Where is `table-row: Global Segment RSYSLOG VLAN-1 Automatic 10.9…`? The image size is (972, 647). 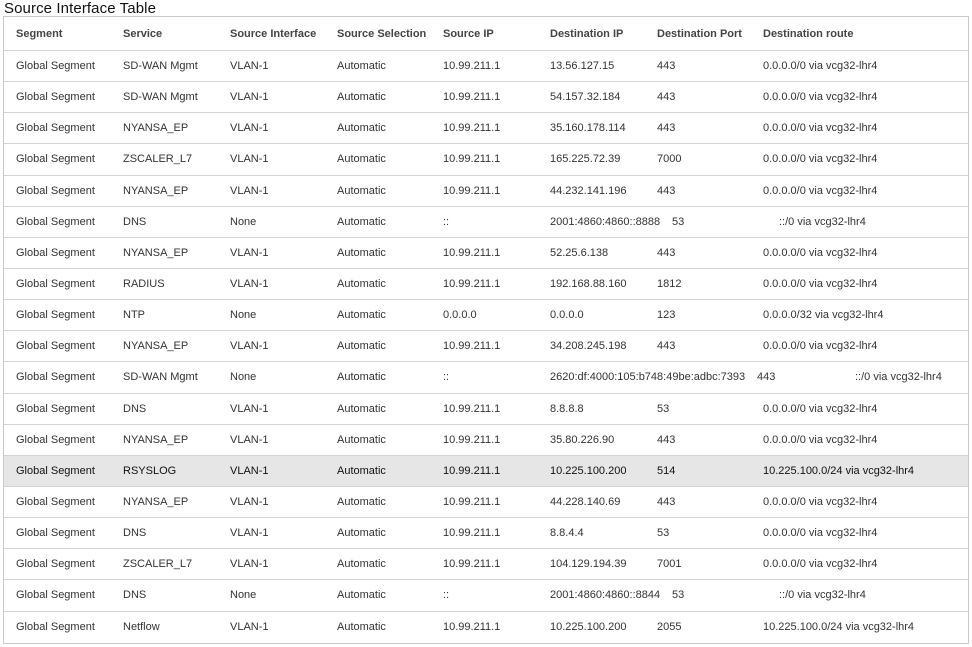 table-row: Global Segment RSYSLOG VLAN-1 Automatic 10.9… is located at coordinates (486, 471).